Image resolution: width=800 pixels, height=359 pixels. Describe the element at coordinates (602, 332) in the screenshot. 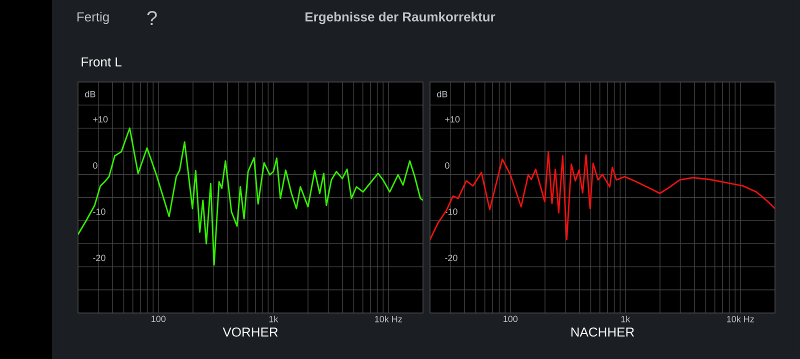

I see `x-axis-title: NACHHER` at that location.